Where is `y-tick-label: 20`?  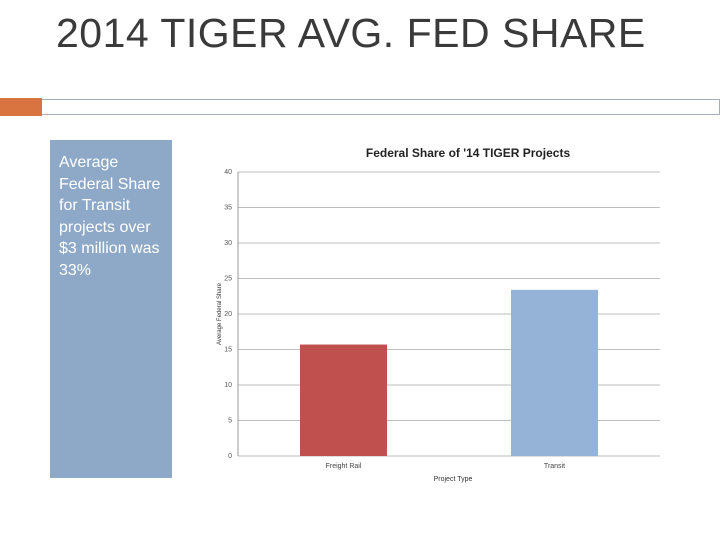 y-tick-label: 20 is located at coordinates (228, 314).